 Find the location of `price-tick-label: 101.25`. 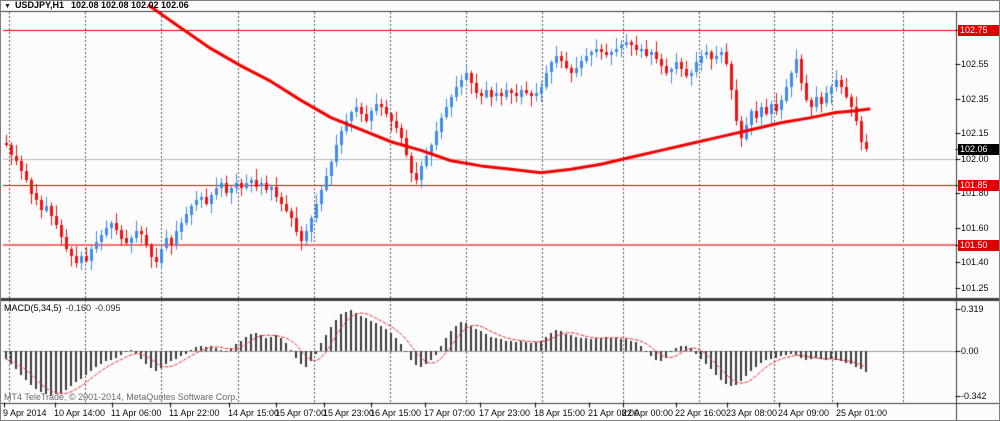

price-tick-label: 101.25 is located at coordinates (975, 288).